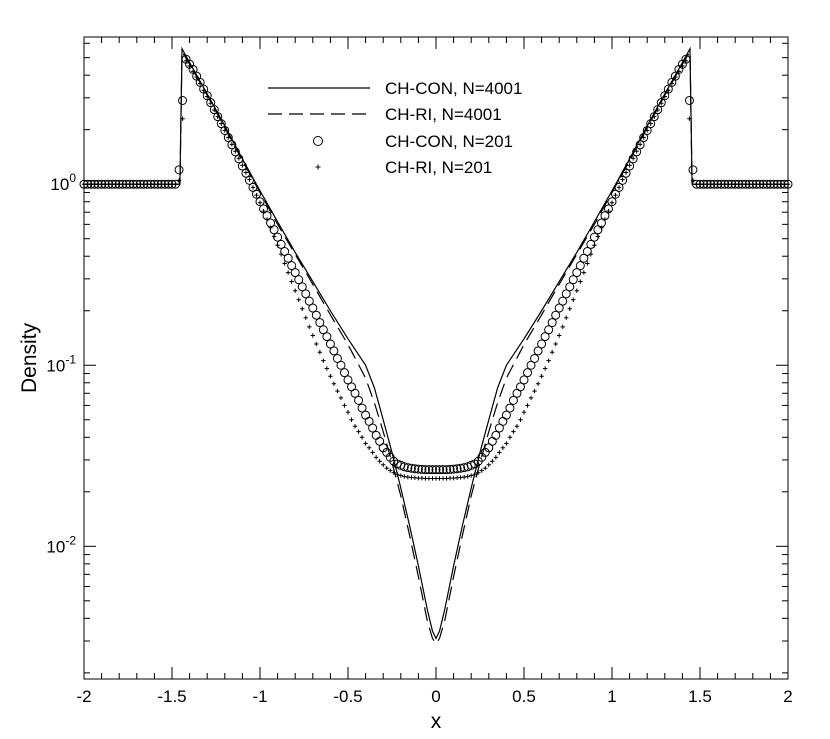  I want to click on x-tick-label: 0, so click(435, 696).